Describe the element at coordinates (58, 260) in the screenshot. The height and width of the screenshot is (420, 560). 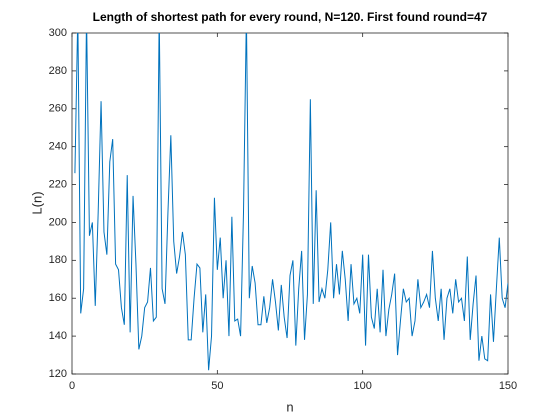
I see `y-tick-label: 180` at that location.